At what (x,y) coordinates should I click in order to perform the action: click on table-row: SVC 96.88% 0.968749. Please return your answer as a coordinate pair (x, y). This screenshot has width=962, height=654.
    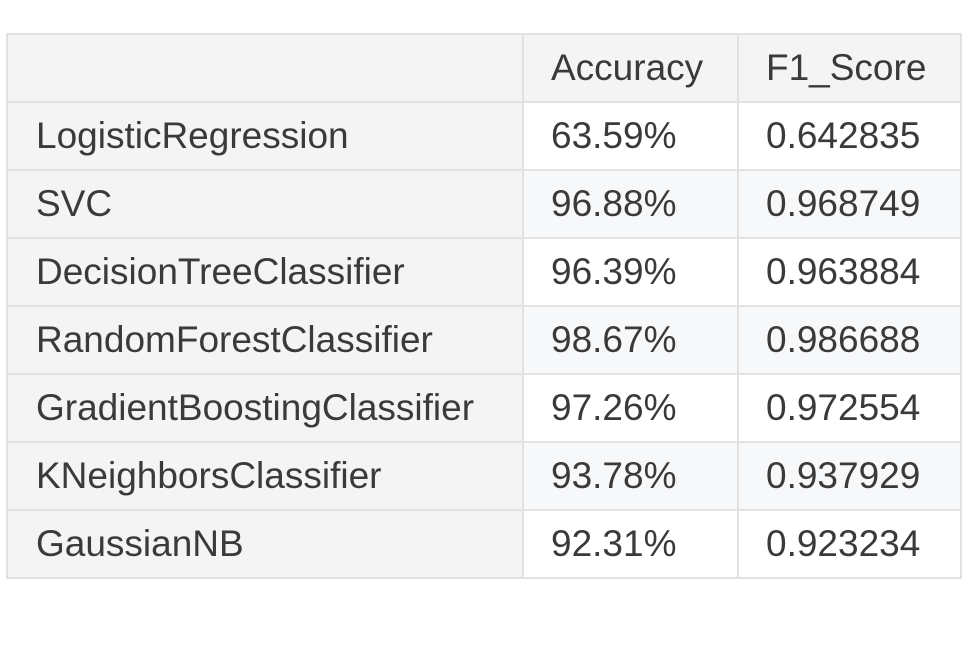
    Looking at the image, I should click on (484, 204).